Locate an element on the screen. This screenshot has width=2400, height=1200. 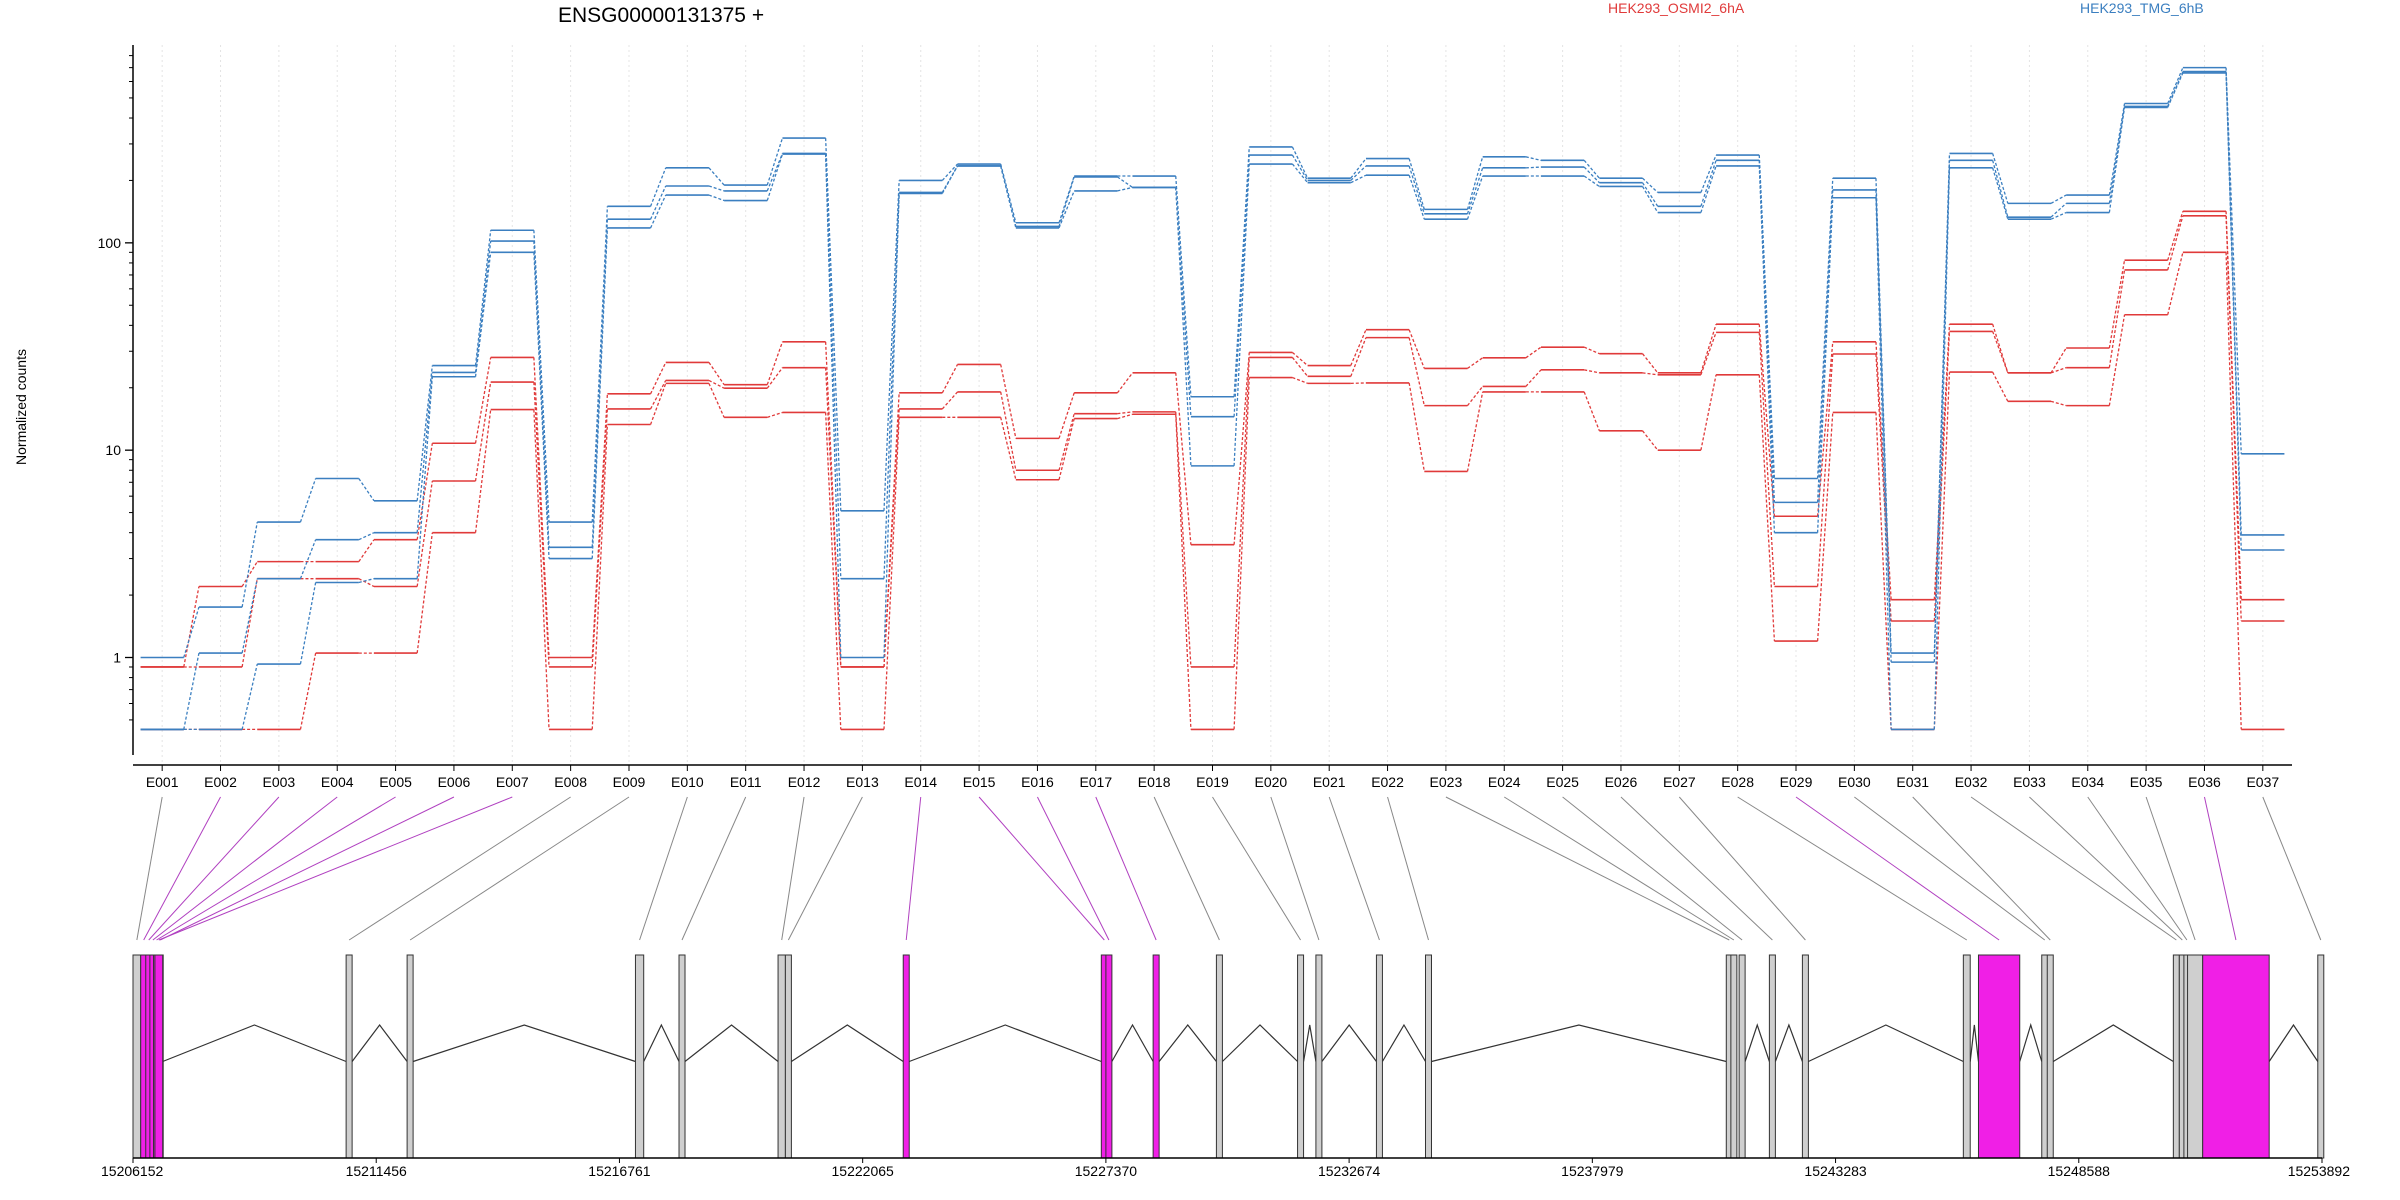
exon-label: E024 is located at coordinates (1504, 782).